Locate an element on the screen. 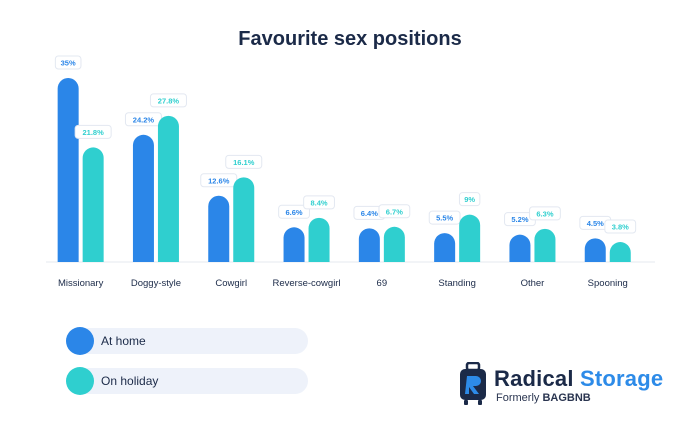 This screenshot has width=700, height=429. chart-title: Favourite sex positions is located at coordinates (349, 39).